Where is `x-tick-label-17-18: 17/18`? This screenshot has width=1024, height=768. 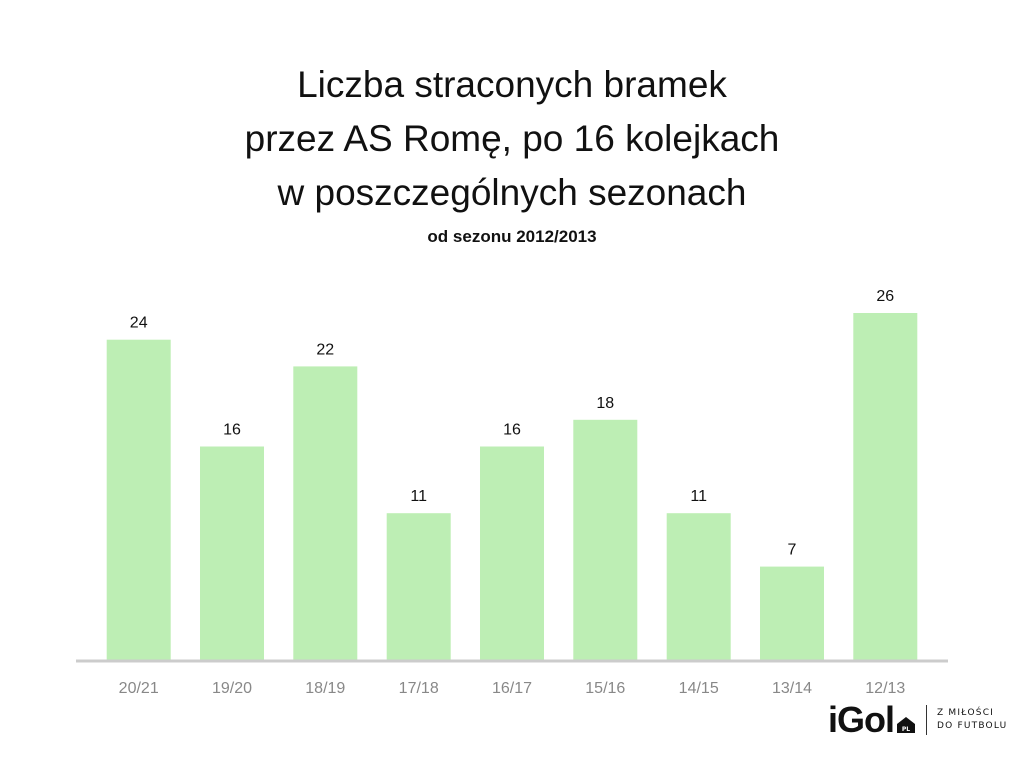
x-tick-label-17-18: 17/18 is located at coordinates (419, 688).